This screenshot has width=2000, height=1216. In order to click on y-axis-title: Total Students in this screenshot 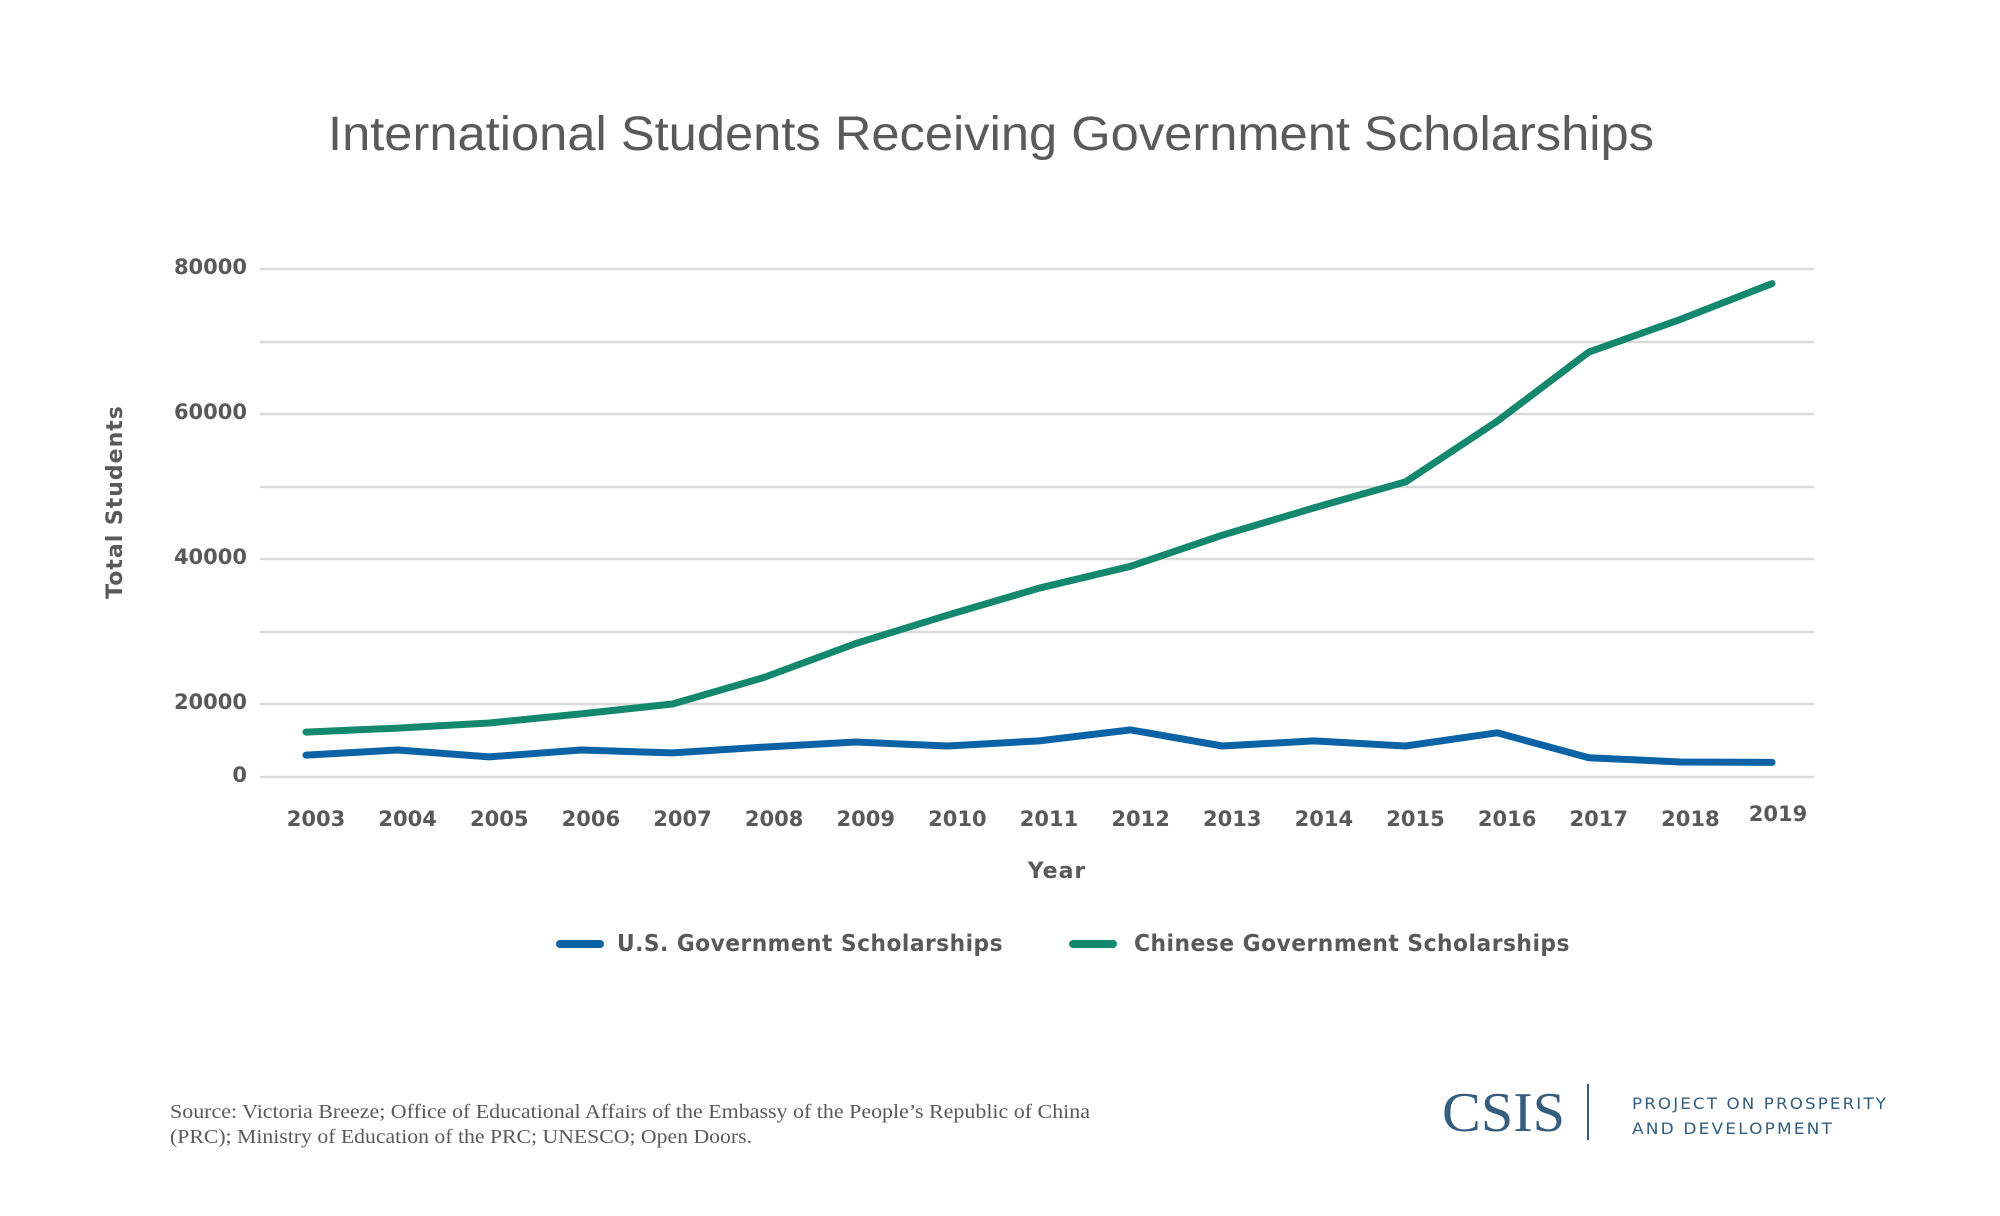, I will do `click(115, 502)`.